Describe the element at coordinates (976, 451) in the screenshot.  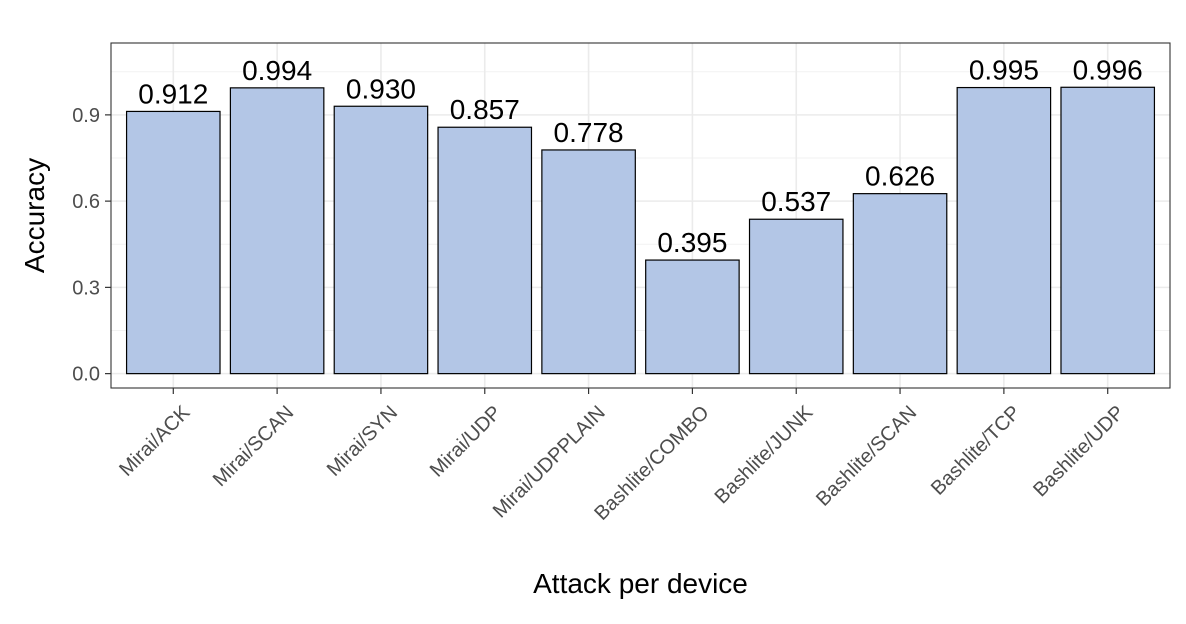
I see `x-tick-label: Bashlite/TCP` at that location.